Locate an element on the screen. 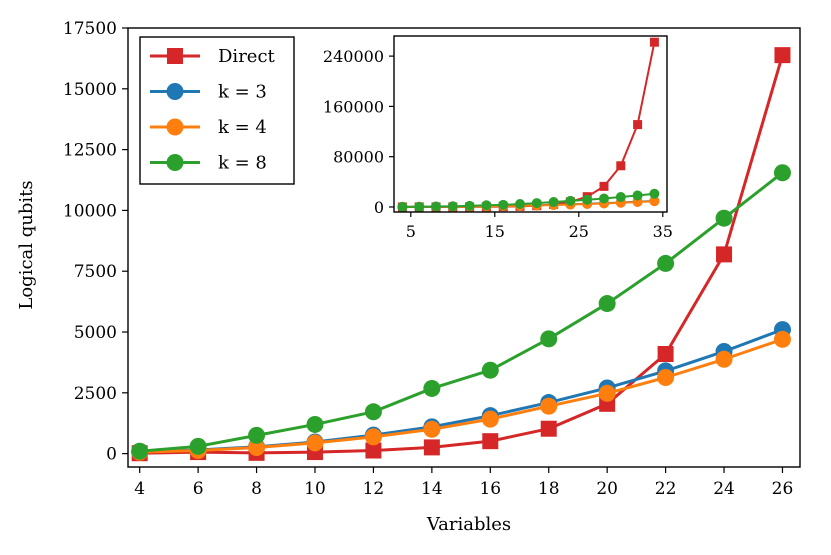 The image size is (831, 555). y-tick-label-7: 17500 is located at coordinates (90, 29).